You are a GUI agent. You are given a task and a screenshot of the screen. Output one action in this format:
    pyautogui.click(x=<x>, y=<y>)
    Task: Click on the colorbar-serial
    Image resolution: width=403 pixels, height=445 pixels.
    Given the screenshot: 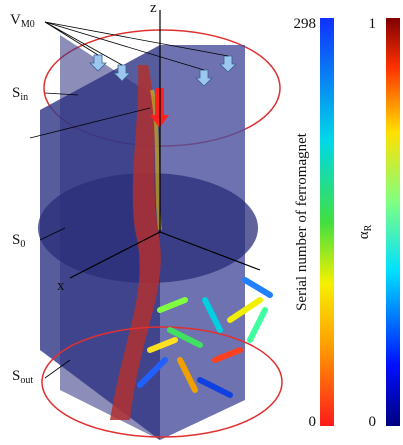 What is the action you would take?
    pyautogui.click(x=327, y=222)
    